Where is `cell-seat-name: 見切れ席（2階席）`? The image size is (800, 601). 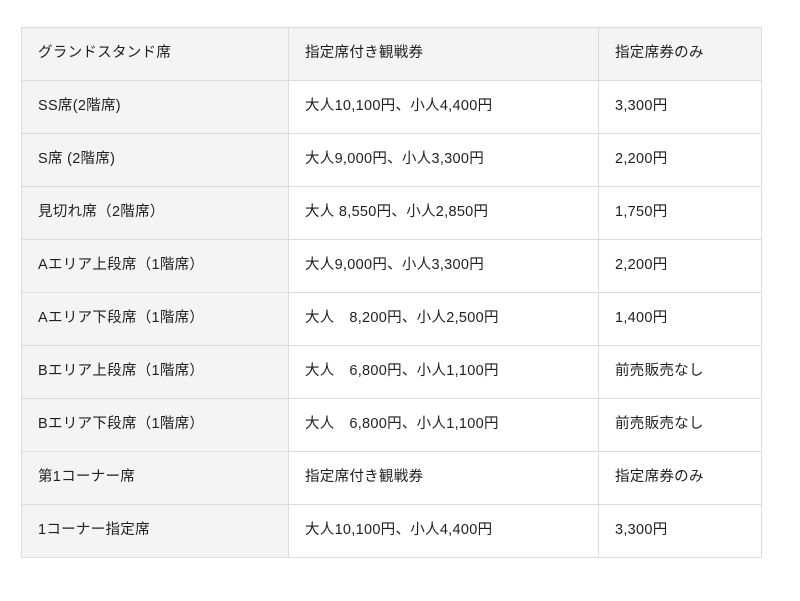
cell-seat-name: 見切れ席（2階席） is located at coordinates (155, 213).